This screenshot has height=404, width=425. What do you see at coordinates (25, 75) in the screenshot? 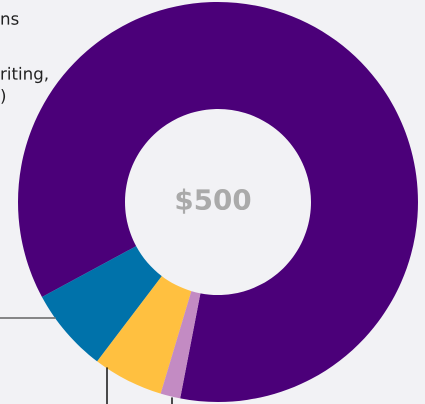
I see `text: riting,` at bounding box center [25, 75].